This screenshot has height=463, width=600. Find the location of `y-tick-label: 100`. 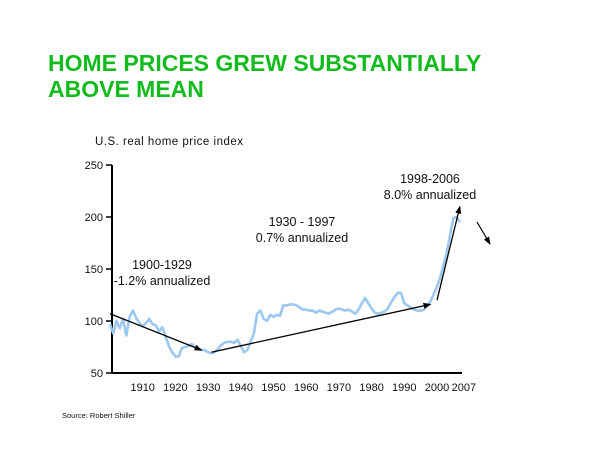

y-tick-label: 100 is located at coordinates (94, 322).